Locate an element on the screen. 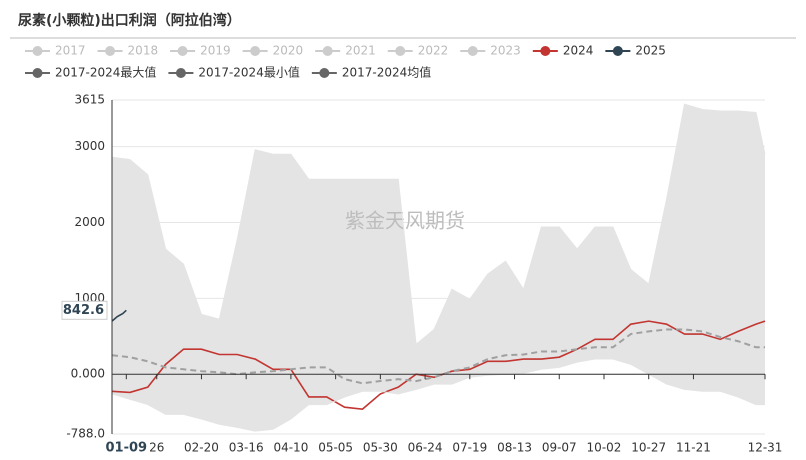 Image resolution: width=806 pixels, height=460 pixels. legend-item: 2019 is located at coordinates (200, 51).